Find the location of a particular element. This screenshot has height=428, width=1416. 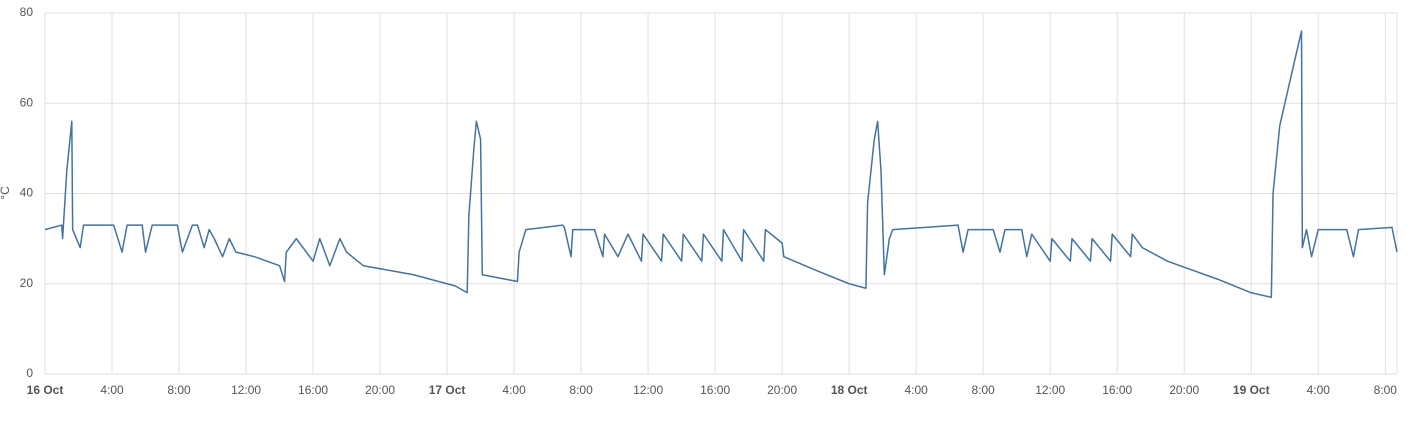

x-tick-label: 17 Oct is located at coordinates (447, 390).